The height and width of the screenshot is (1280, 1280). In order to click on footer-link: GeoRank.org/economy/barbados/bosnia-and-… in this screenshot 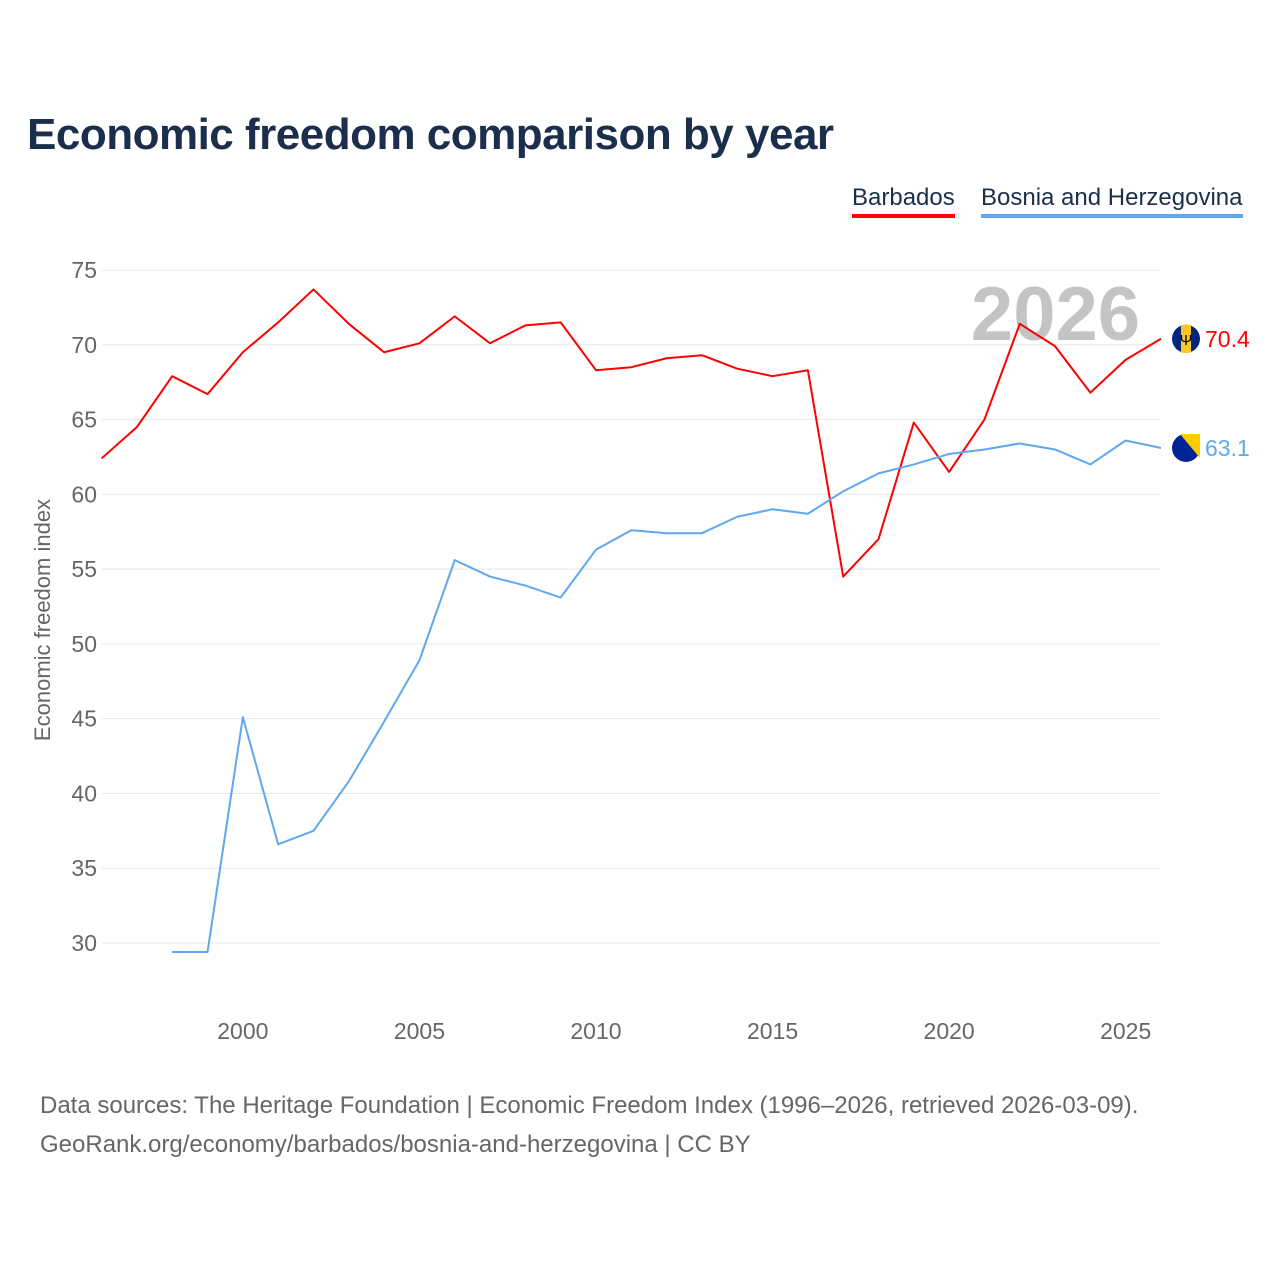, I will do `click(395, 1144)`.